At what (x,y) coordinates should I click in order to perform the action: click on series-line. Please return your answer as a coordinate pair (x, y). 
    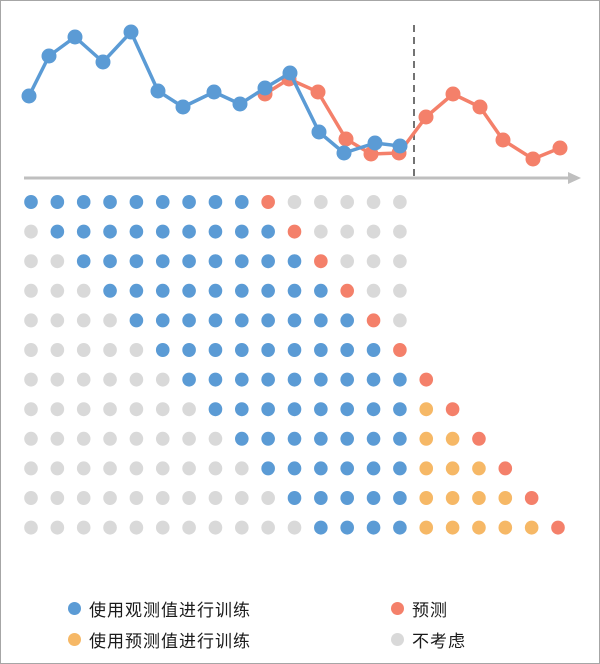
    Looking at the image, I should click on (412, 119).